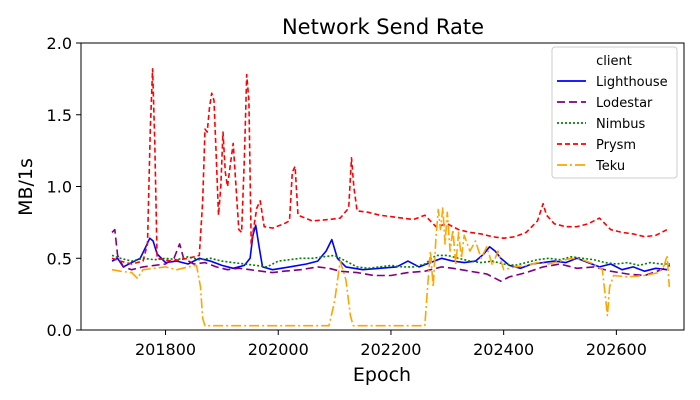 This screenshot has width=700, height=400. What do you see at coordinates (624, 103) in the screenshot?
I see `legend-label-lodestar: Lodestar` at bounding box center [624, 103].